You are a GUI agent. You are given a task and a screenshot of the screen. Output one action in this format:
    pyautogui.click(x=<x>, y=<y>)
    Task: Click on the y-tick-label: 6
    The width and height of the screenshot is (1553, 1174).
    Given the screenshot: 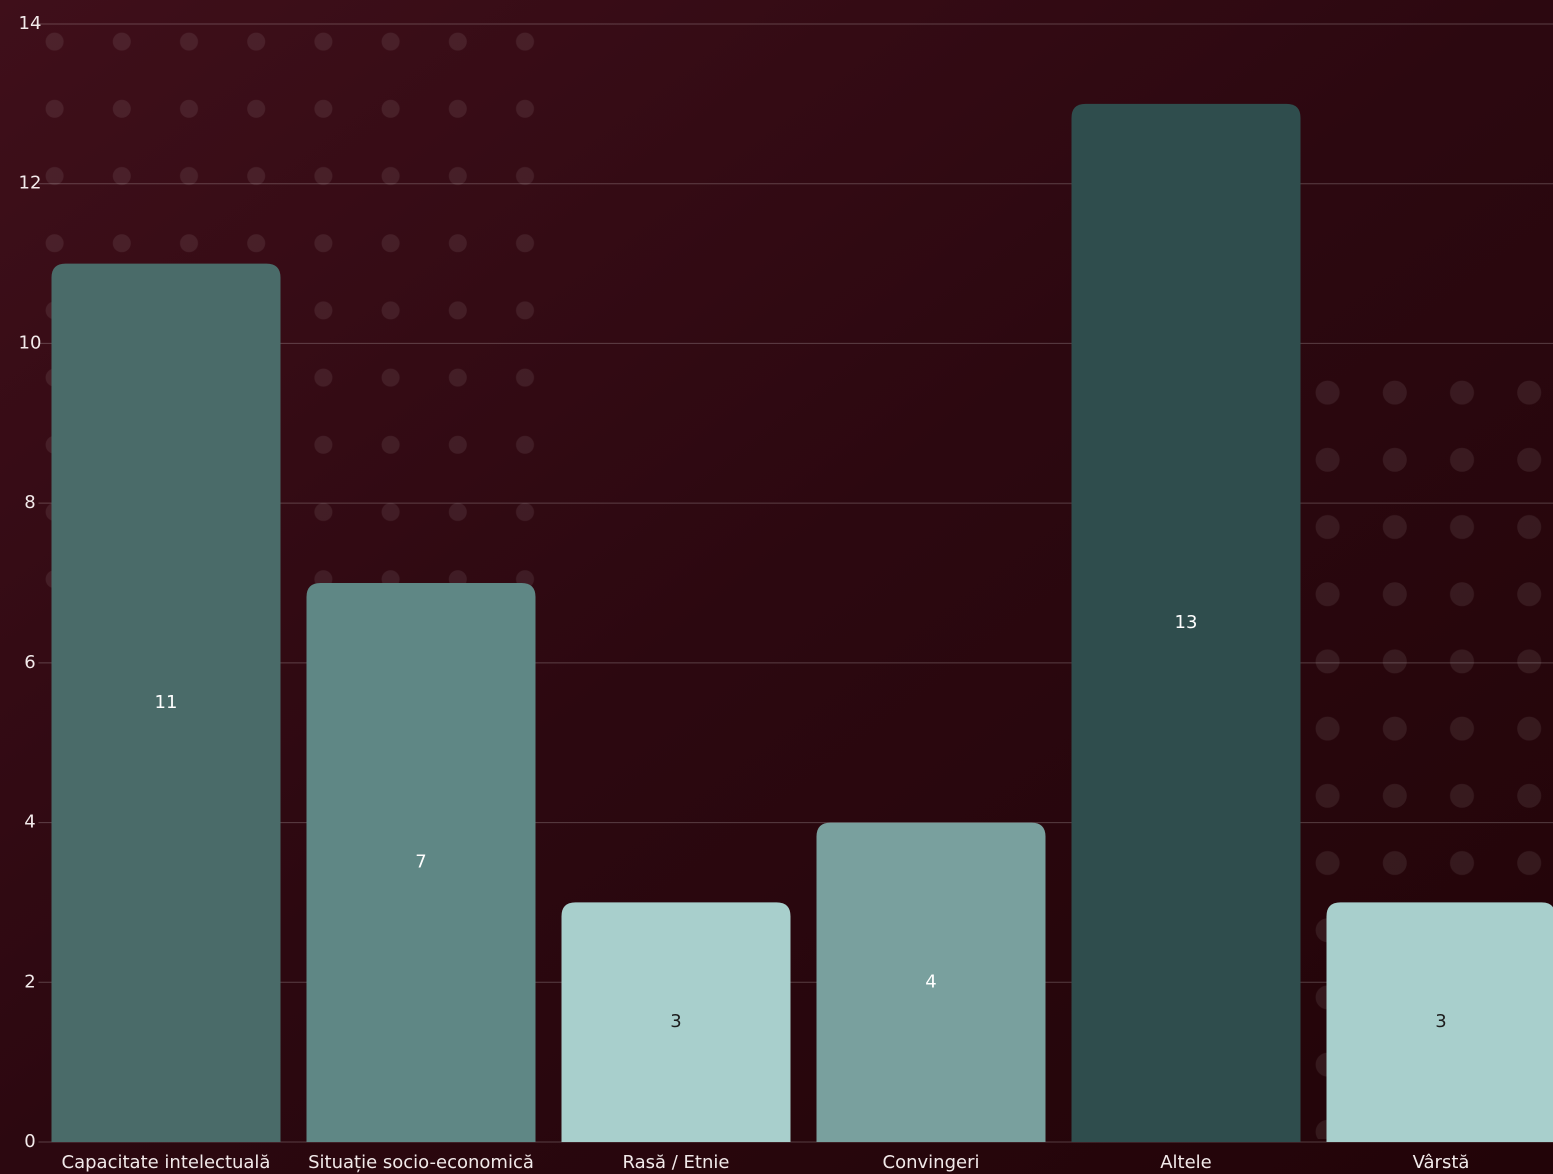 What is the action you would take?
    pyautogui.click(x=29, y=662)
    